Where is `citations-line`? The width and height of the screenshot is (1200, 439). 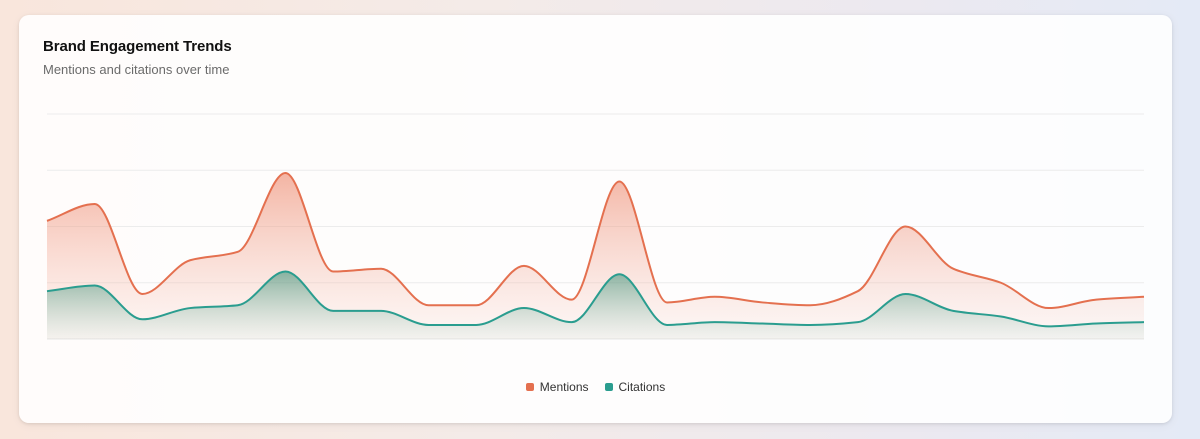
citations-line is located at coordinates (595, 299).